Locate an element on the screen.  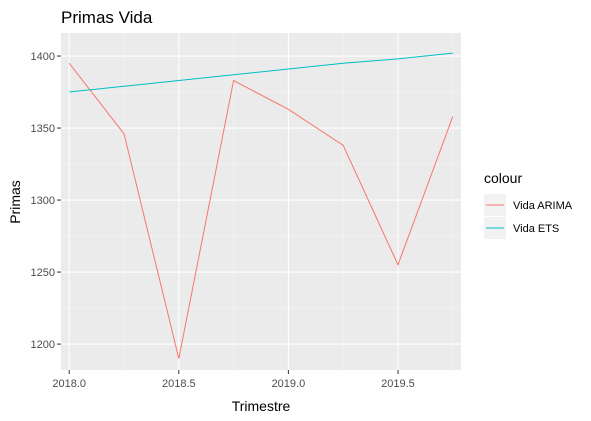
x-axis: 2018.0 2018.5 2019.0 2019.5 is located at coordinates (233, 380).